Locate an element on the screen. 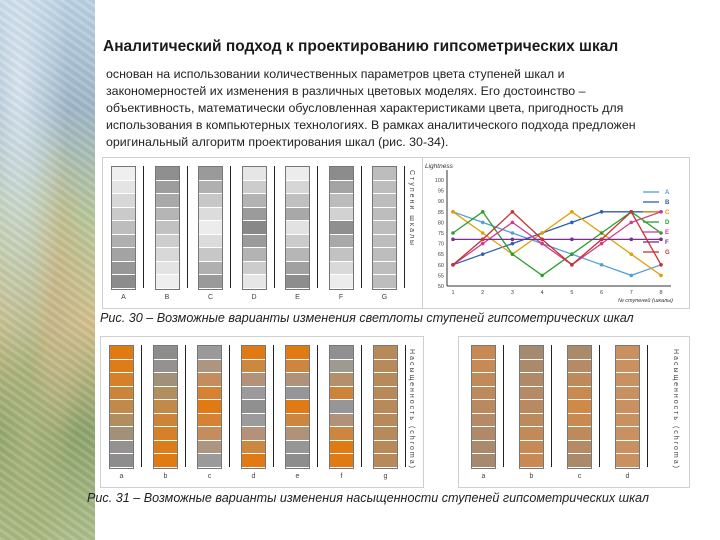  series-line-D is located at coordinates (557, 243).